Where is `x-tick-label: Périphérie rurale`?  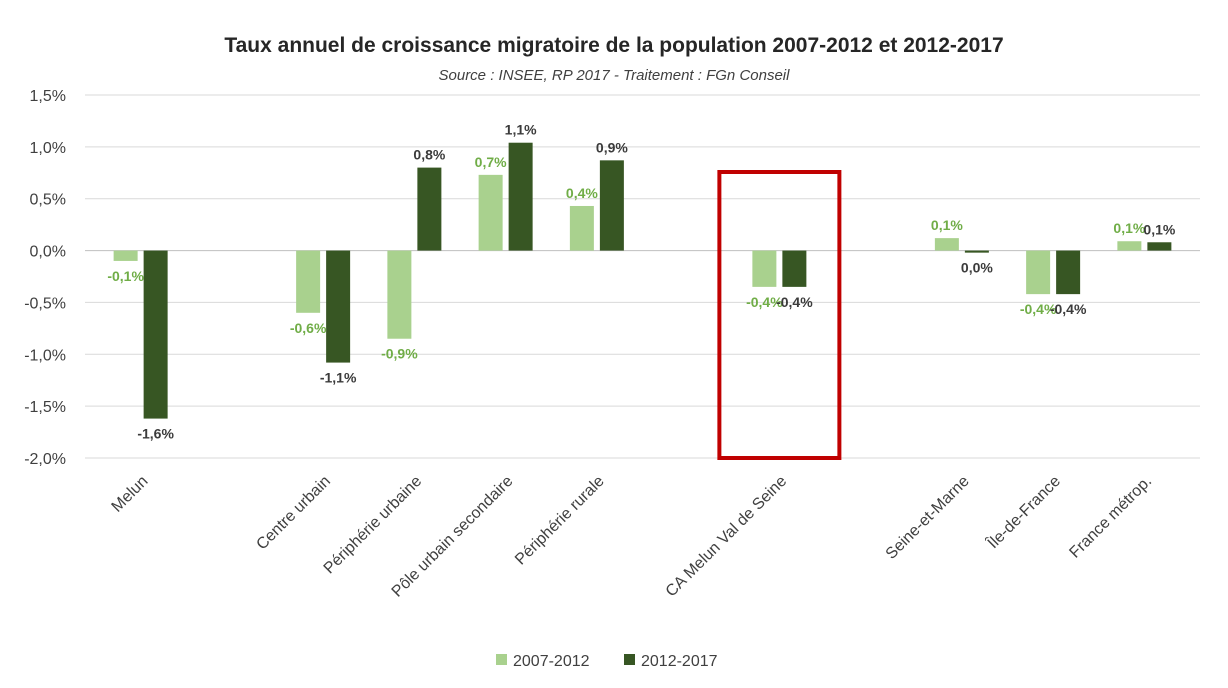
x-tick-label: Périphérie rurale is located at coordinates (560, 521).